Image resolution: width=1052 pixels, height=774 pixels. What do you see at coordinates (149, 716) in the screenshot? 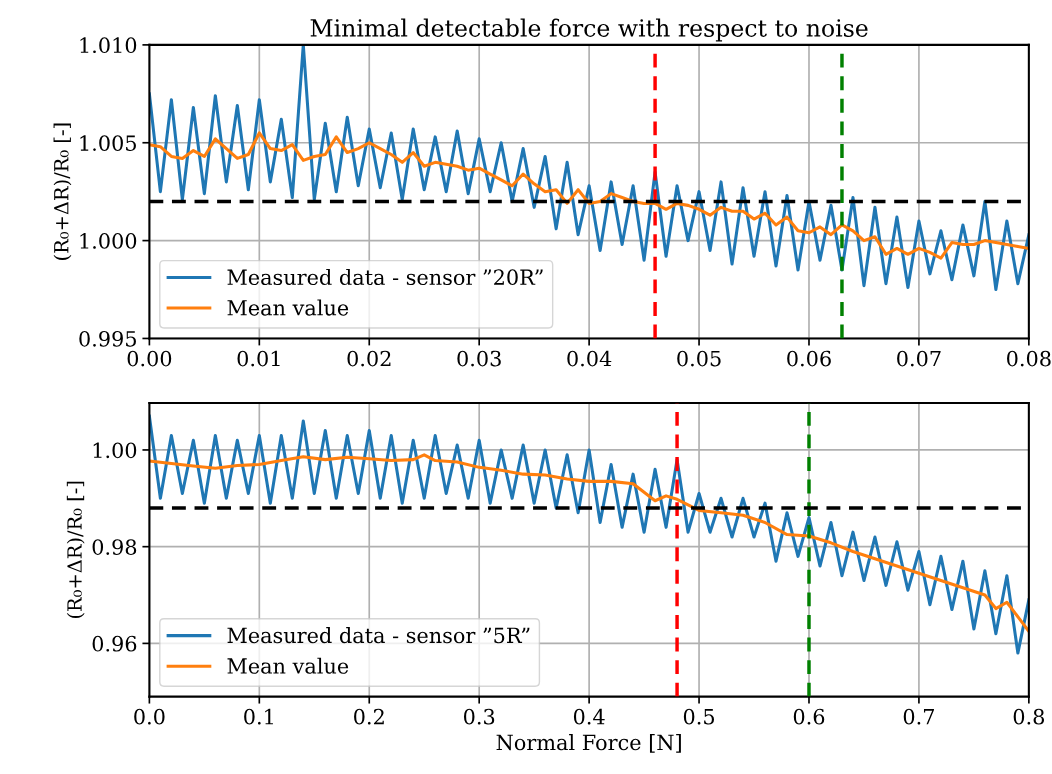
I see `x-tick-label: 0.0` at bounding box center [149, 716].